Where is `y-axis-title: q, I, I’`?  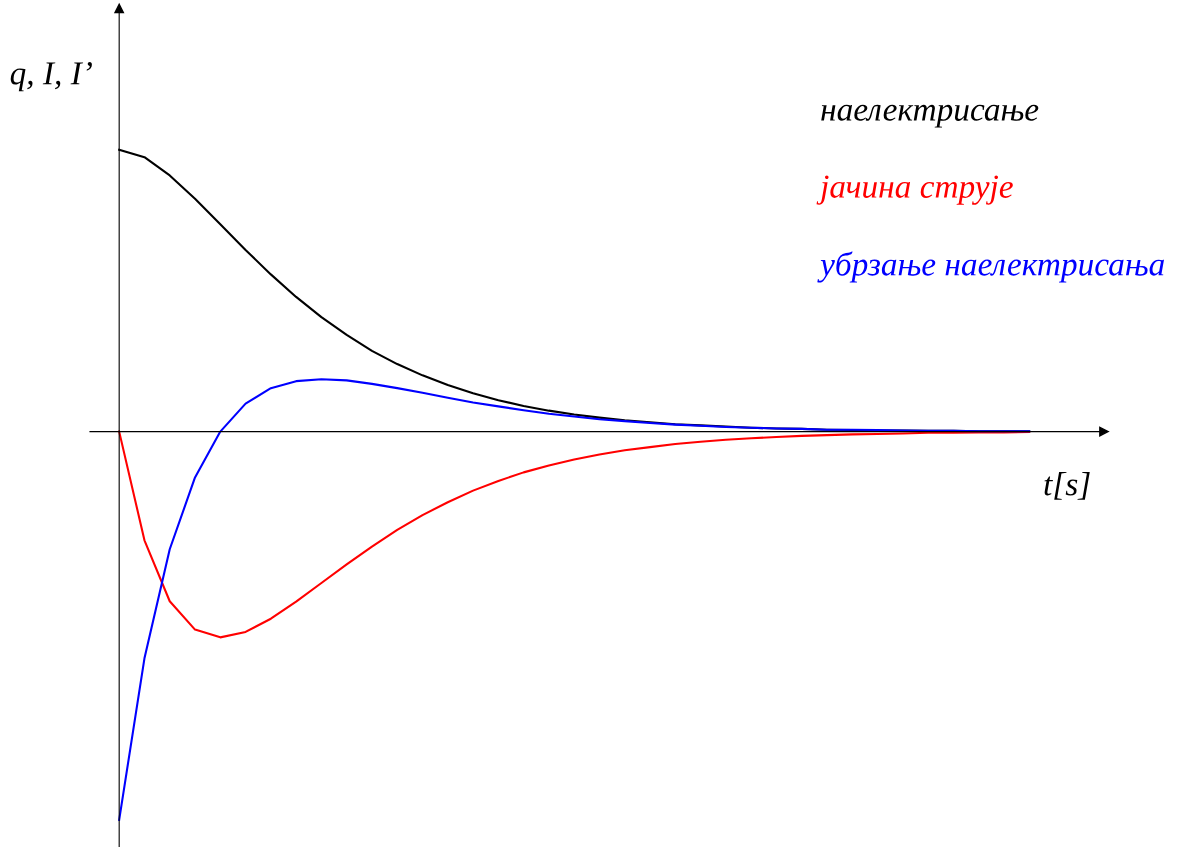 y-axis-title: q, I, I’ is located at coordinates (51, 77).